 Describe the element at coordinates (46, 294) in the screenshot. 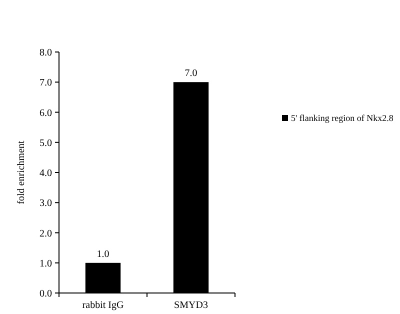

I see `y-tick-label: 0.0` at that location.